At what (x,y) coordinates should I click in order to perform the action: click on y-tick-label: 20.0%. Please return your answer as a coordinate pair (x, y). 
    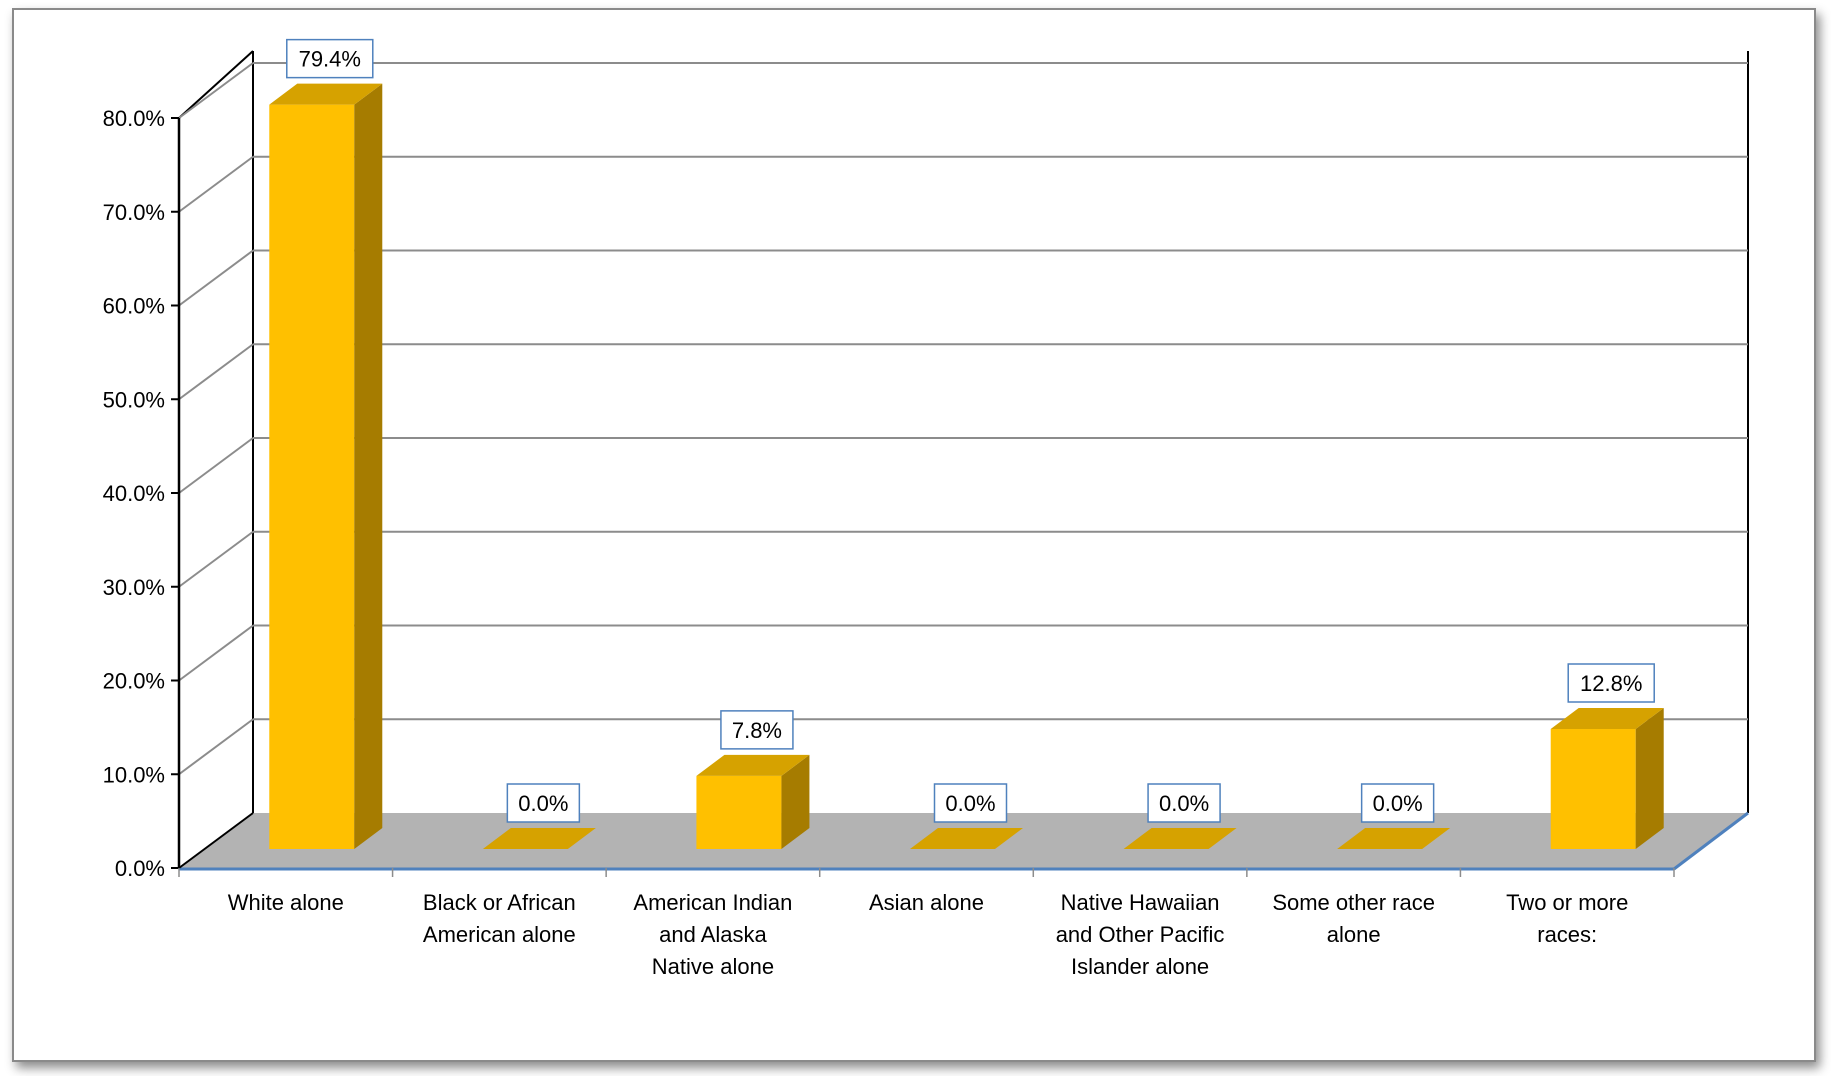
    Looking at the image, I should click on (134, 681).